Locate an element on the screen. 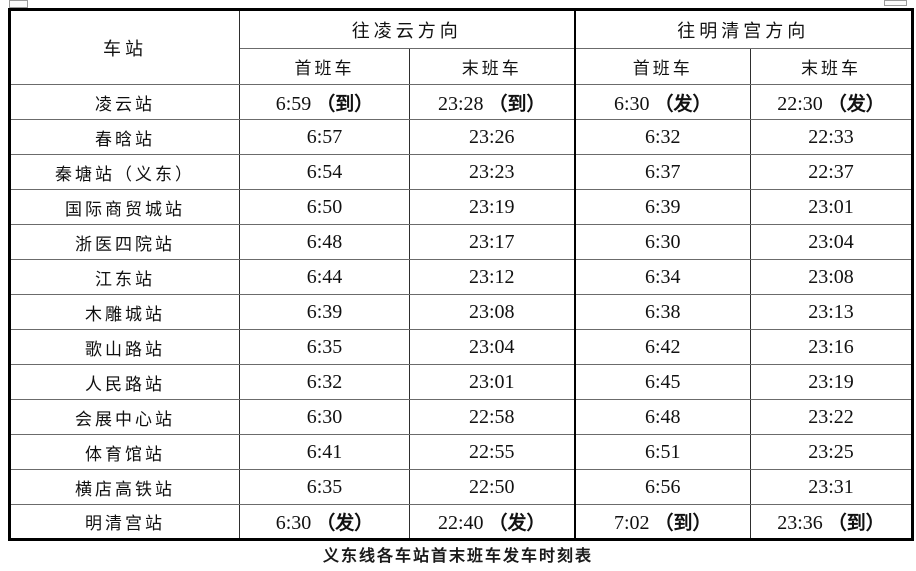  table-row: 春晗站 6:57 23:26 6:32 22:33 is located at coordinates (461, 137).